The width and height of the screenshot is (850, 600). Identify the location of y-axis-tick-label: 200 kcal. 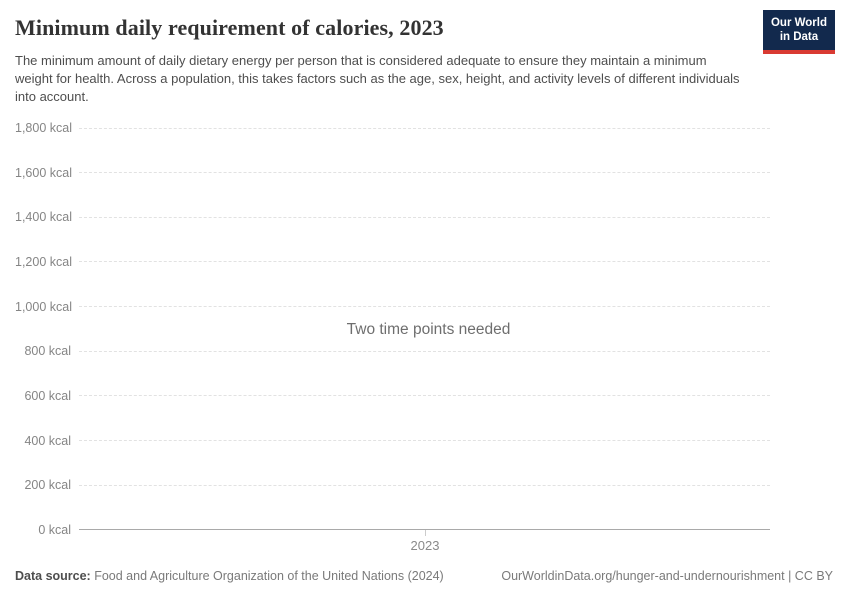
(47, 485).